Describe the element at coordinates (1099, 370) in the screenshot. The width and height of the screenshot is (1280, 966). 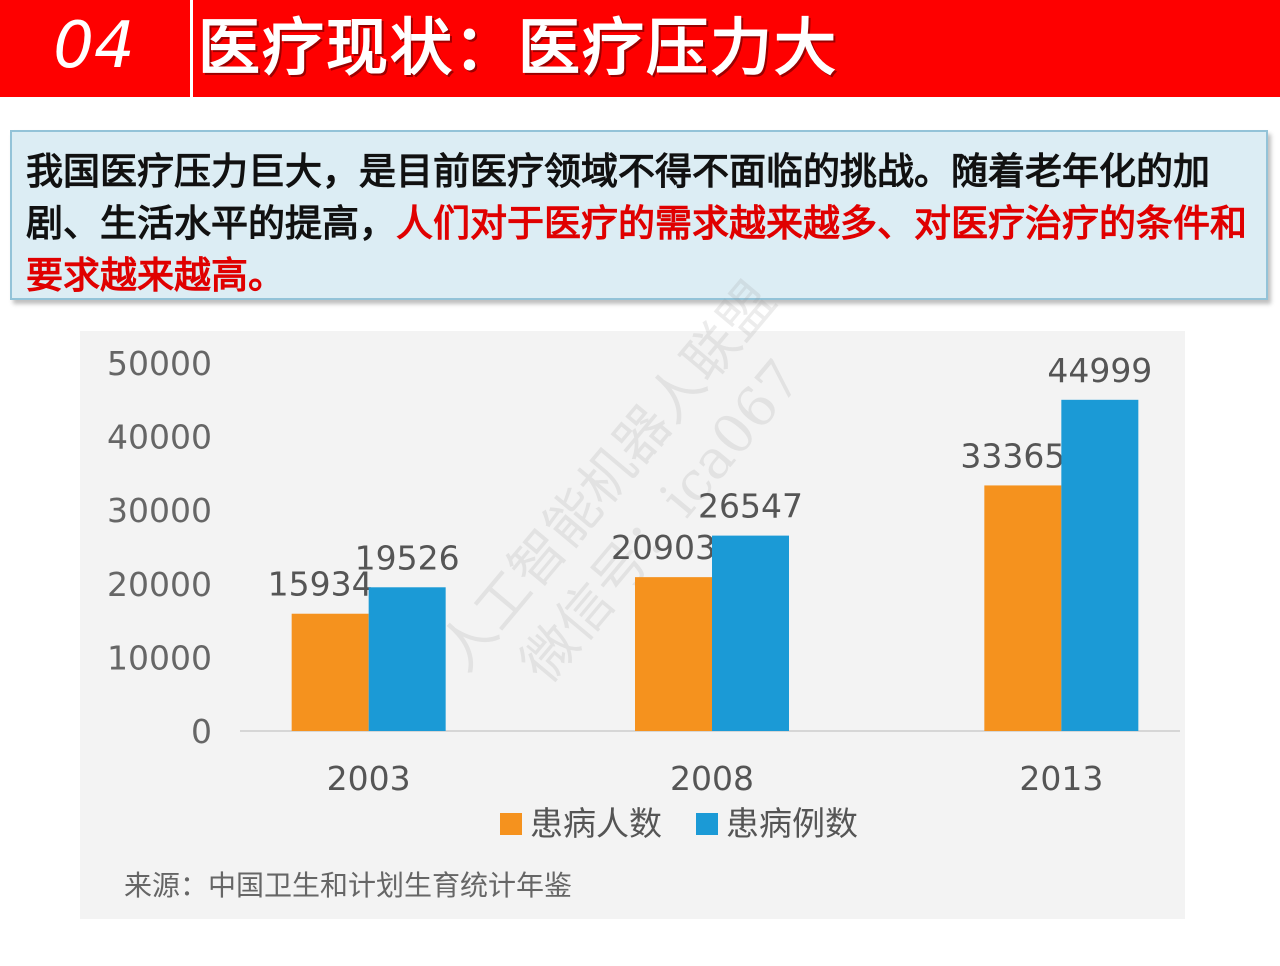
I see `data-label: 44999` at that location.